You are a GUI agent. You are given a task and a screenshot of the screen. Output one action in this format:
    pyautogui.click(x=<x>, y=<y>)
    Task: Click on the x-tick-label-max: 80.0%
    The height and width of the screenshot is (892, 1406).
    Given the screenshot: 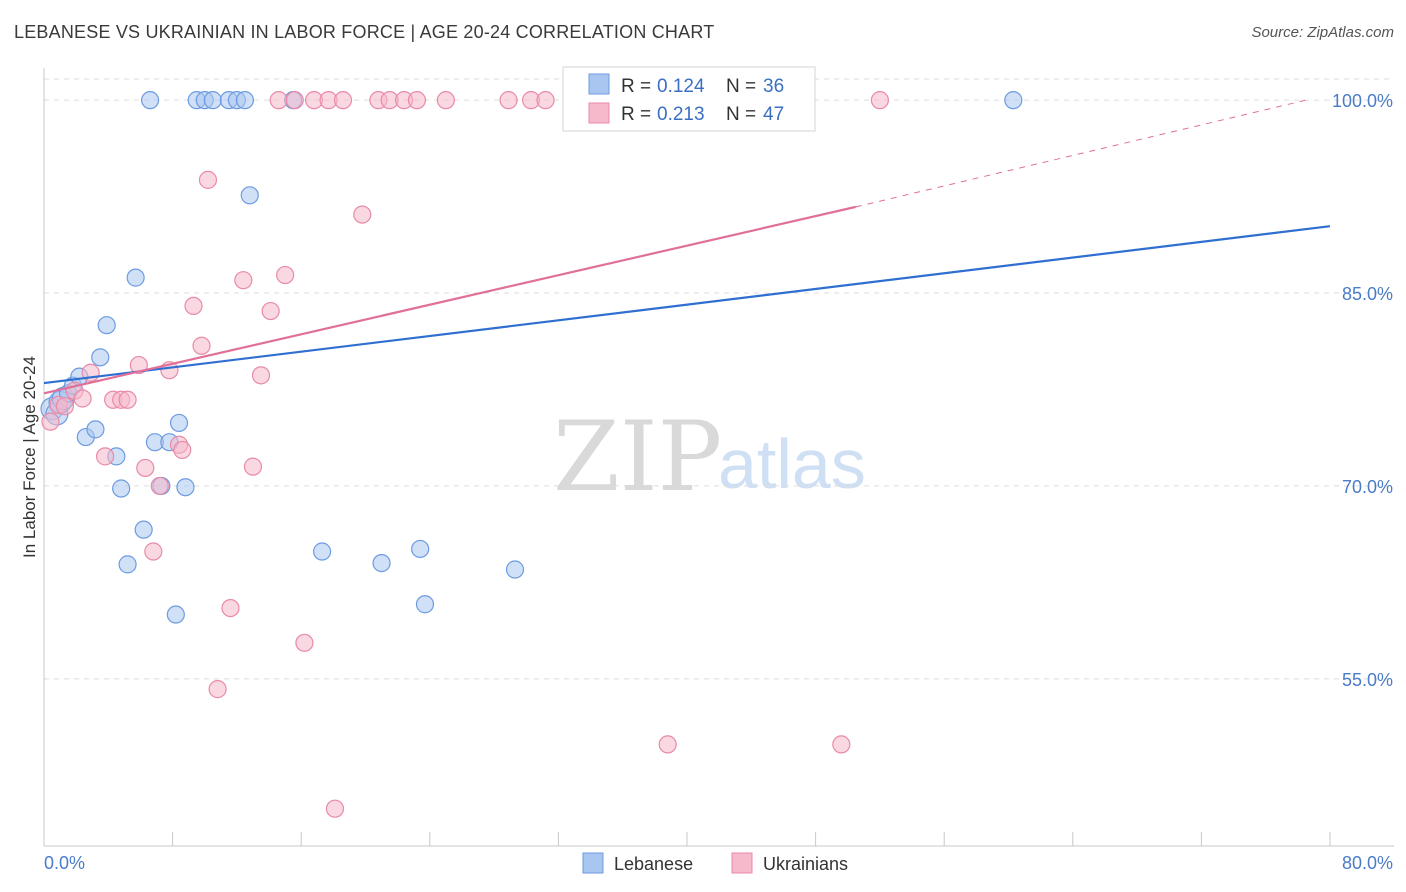 What is the action you would take?
    pyautogui.click(x=1367, y=863)
    